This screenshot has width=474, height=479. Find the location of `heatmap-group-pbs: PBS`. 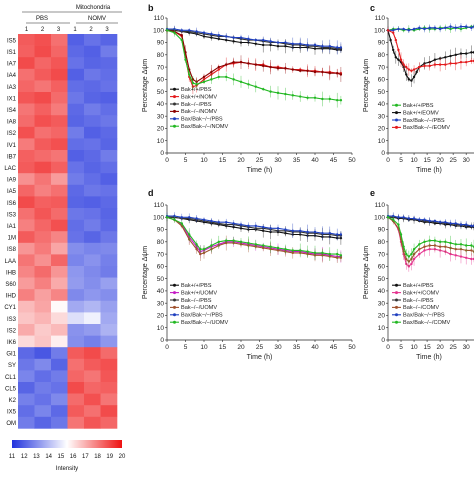

heatmap-group-pbs: PBS is located at coordinates (42, 19).